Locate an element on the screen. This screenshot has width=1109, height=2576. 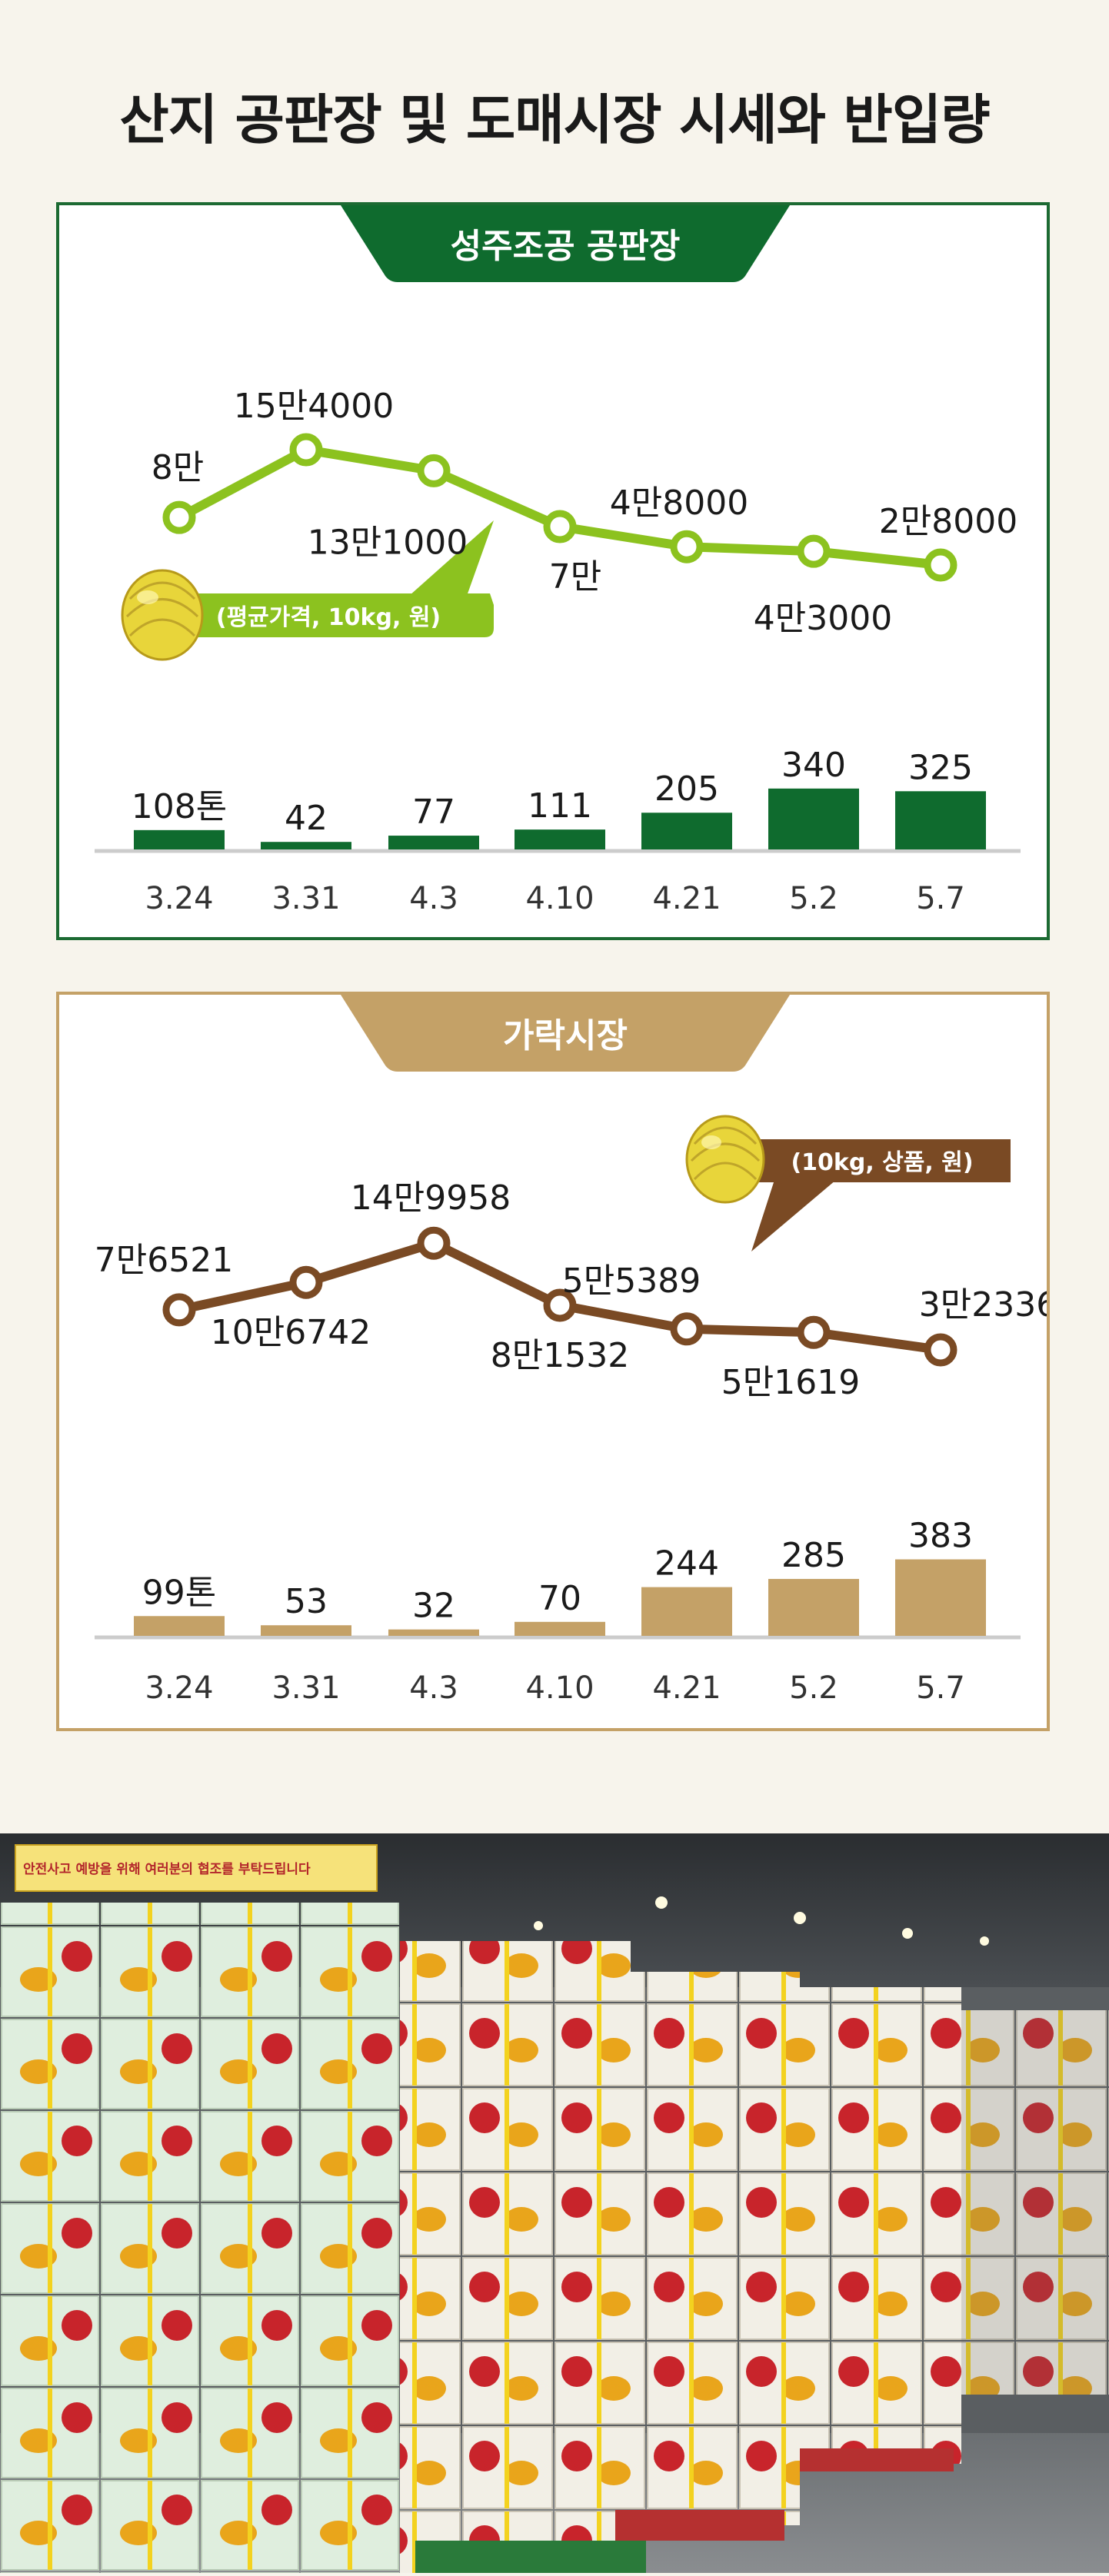
volume-label: 205 is located at coordinates (686, 789).